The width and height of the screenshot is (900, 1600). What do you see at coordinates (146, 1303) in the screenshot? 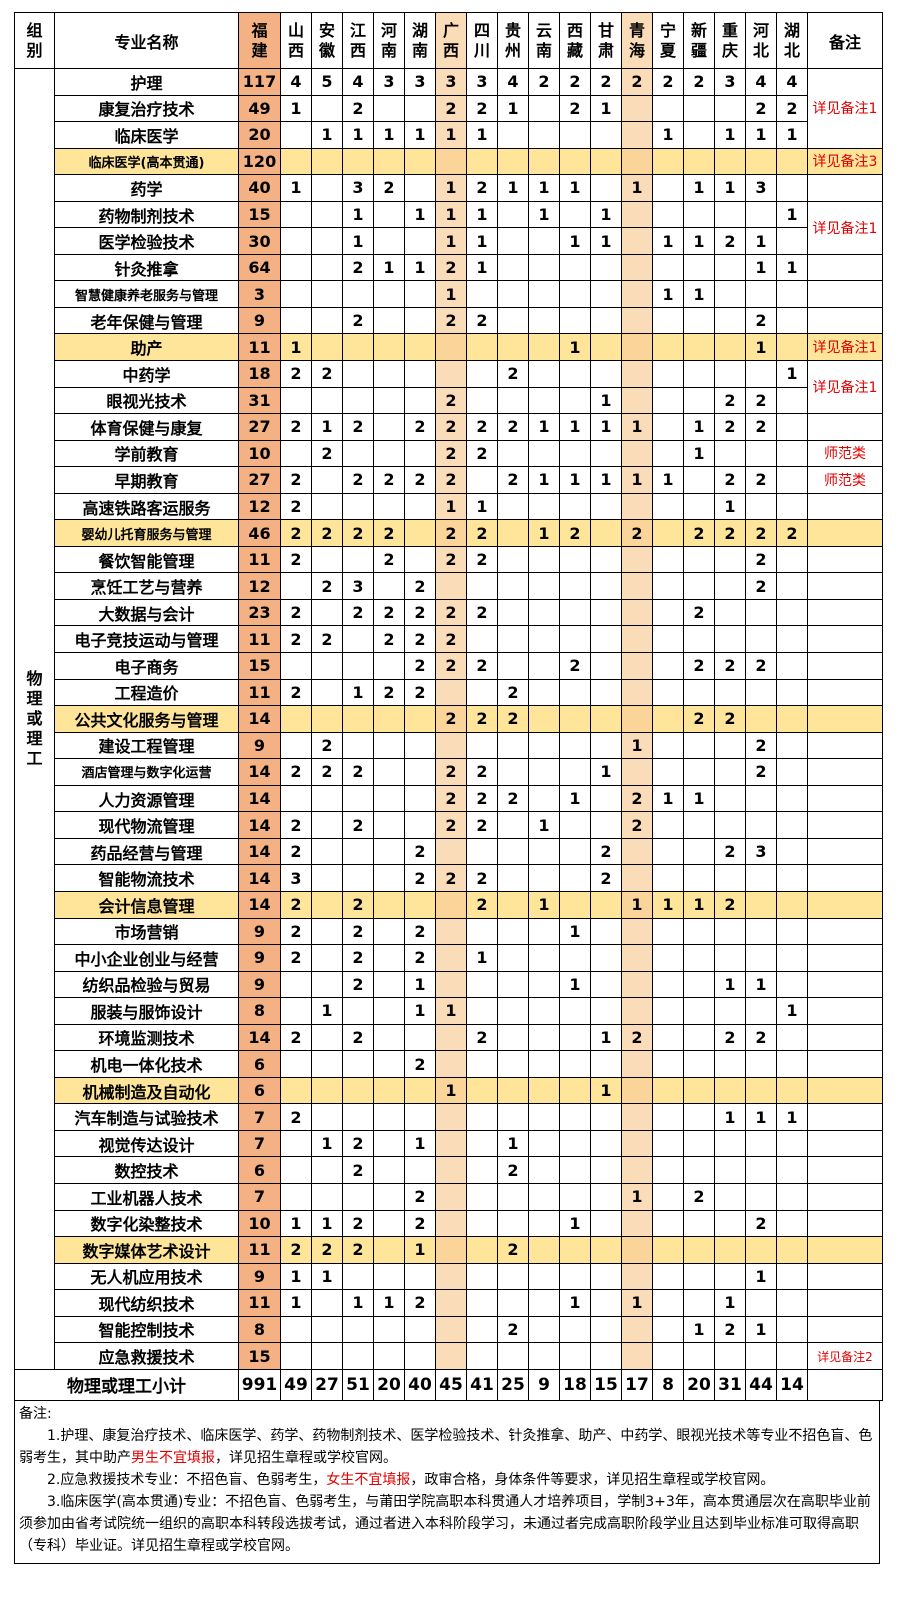
I see `major-name: 现代纺织技术` at bounding box center [146, 1303].